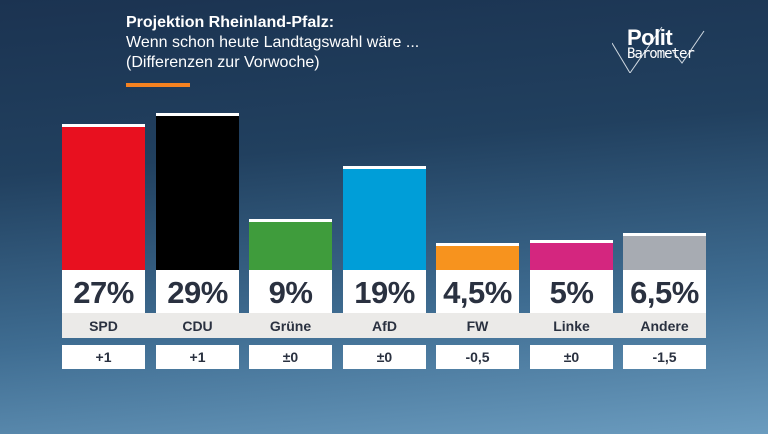 This screenshot has height=434, width=768. What do you see at coordinates (477, 256) in the screenshot?
I see `bar-fw` at bounding box center [477, 256].